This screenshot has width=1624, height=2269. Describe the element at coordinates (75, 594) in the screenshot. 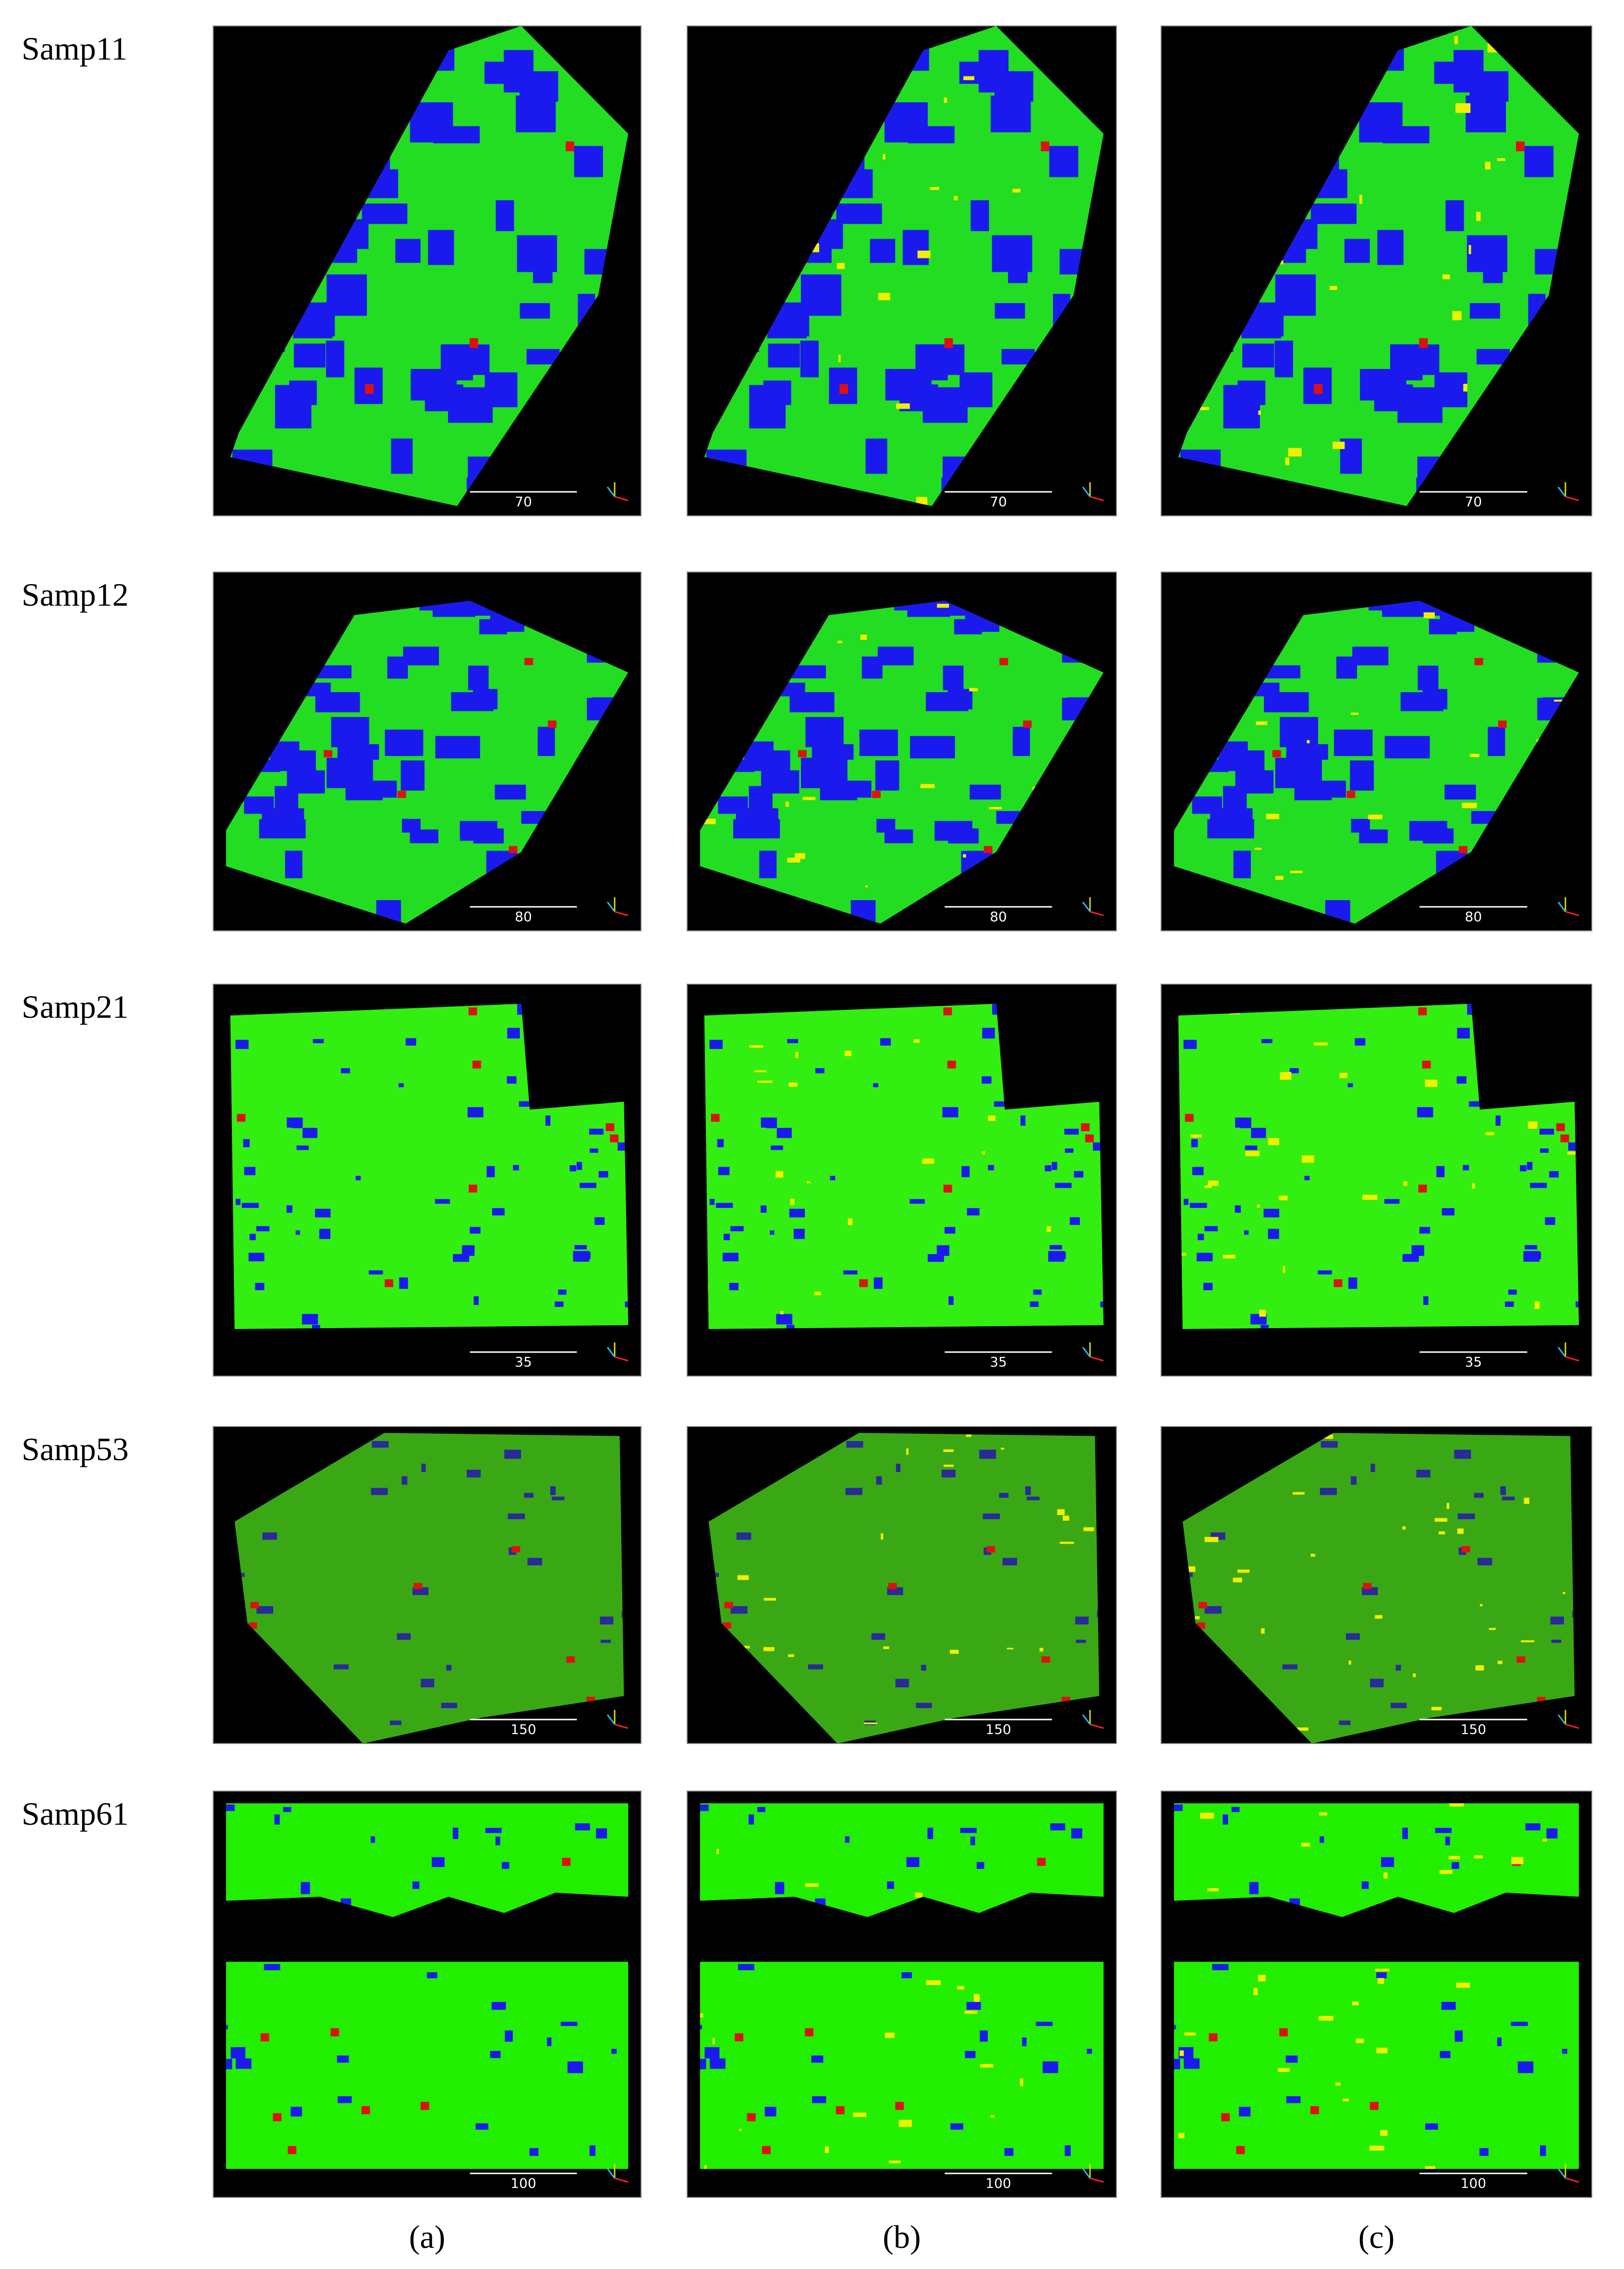

I see `row-label: Samp12` at that location.